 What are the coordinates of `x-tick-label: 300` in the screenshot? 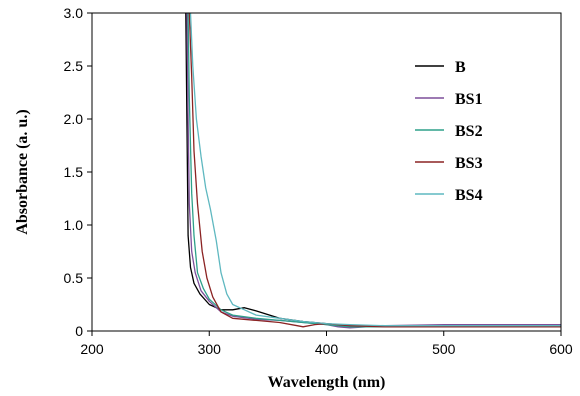 It's located at (210, 349).